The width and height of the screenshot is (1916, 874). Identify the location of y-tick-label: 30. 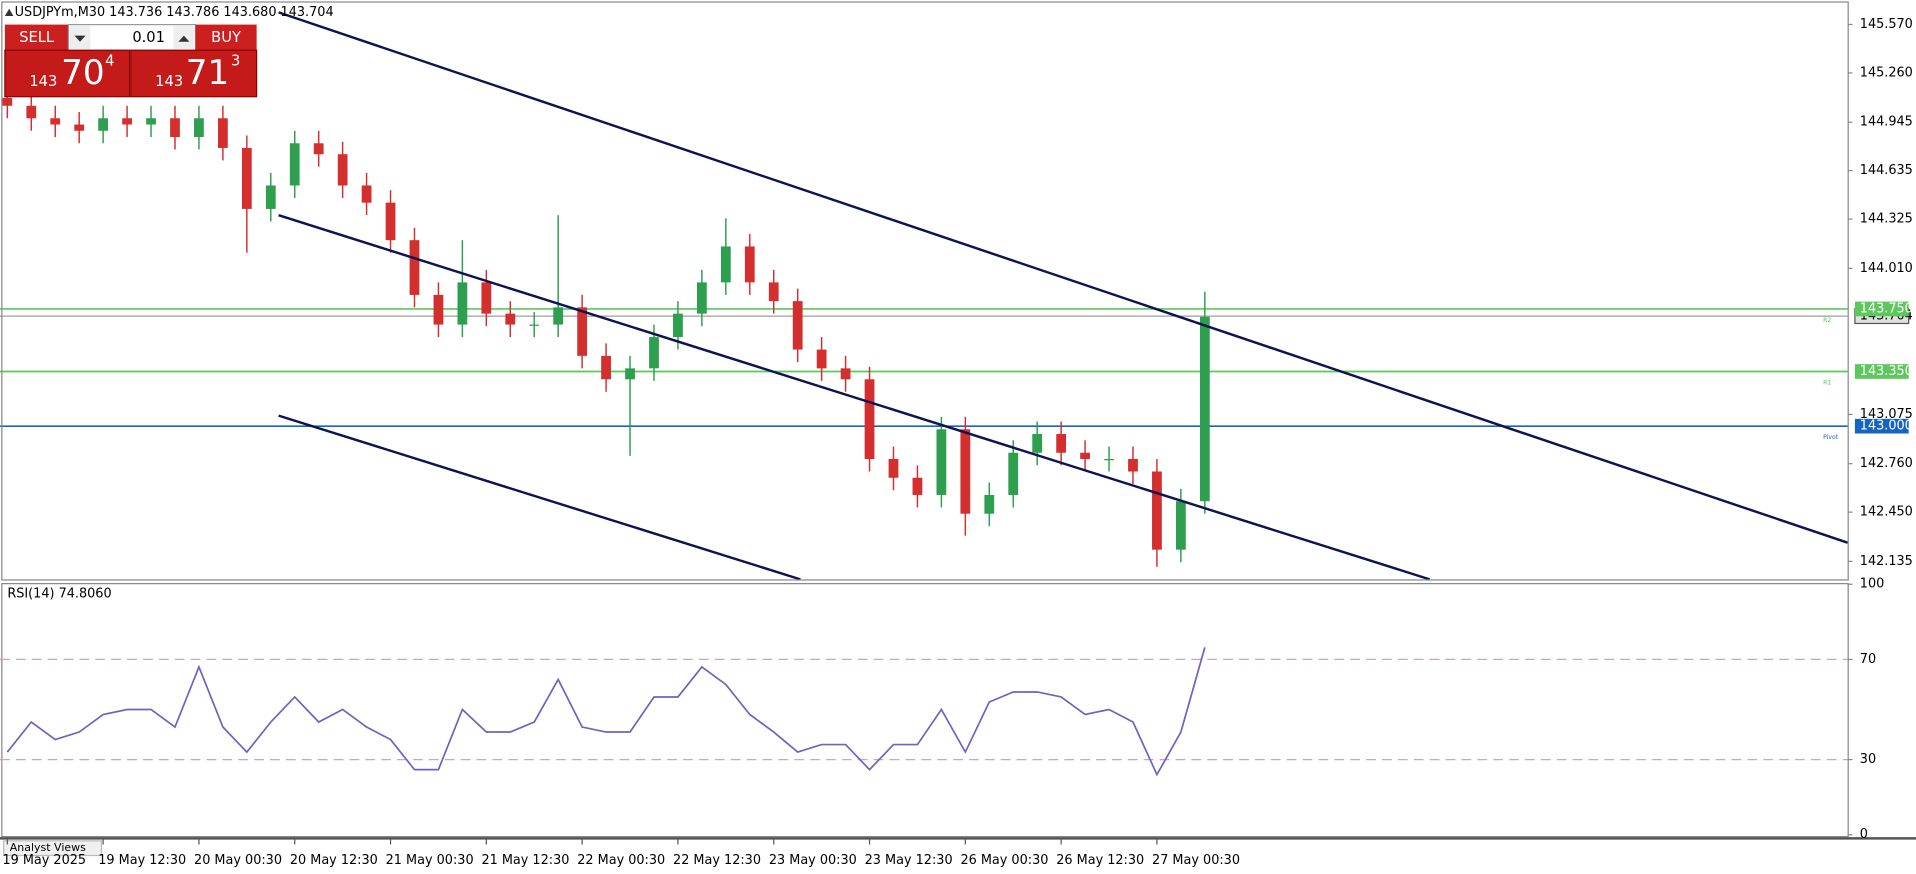
(1868, 759).